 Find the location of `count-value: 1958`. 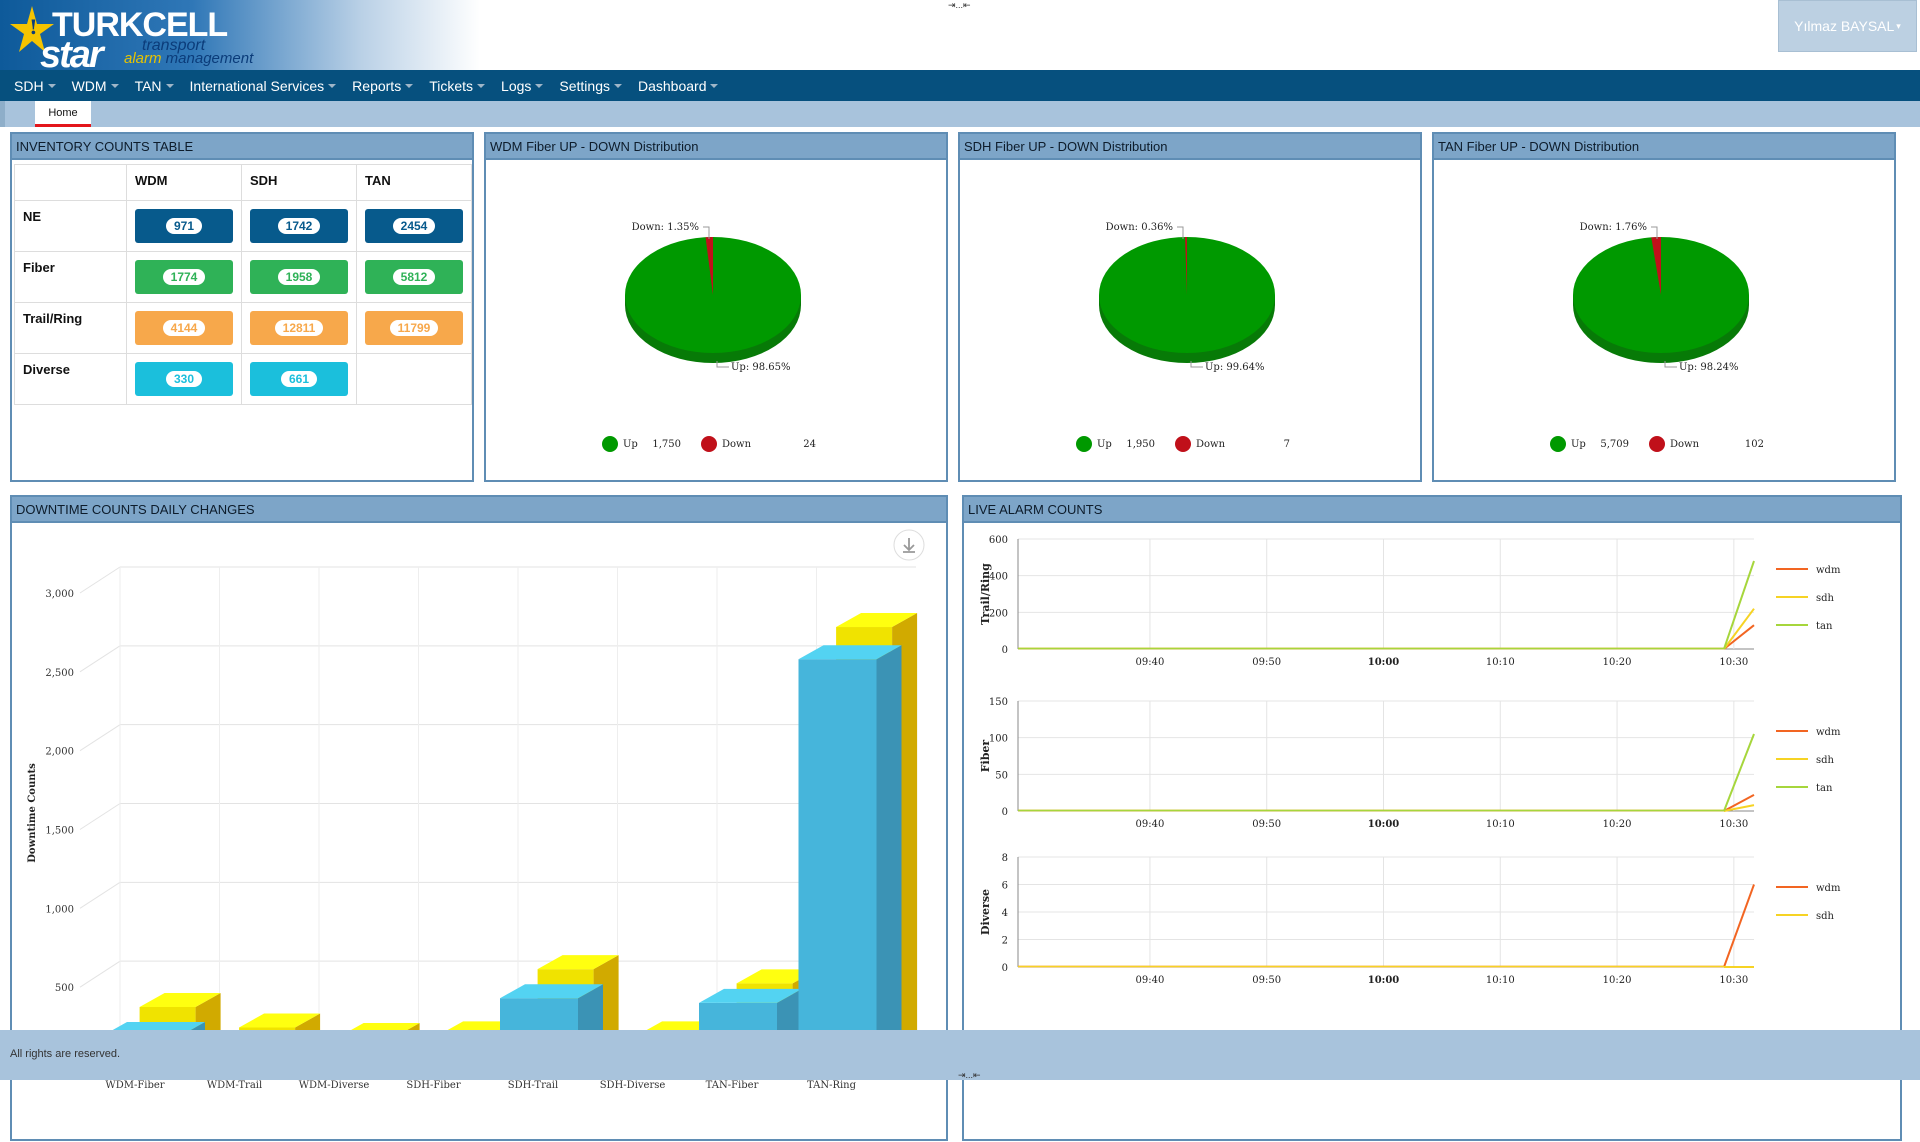

count-value: 1958 is located at coordinates (299, 277).